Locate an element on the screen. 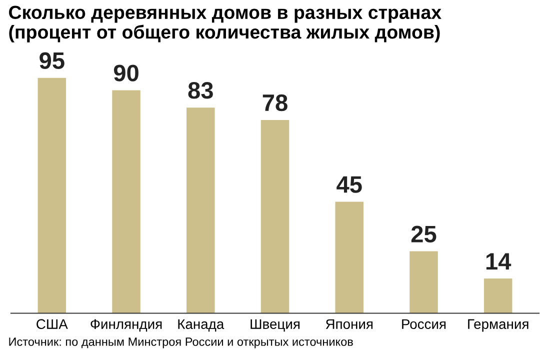 The height and width of the screenshot is (350, 550). x-tick-label: Швеция is located at coordinates (275, 325).